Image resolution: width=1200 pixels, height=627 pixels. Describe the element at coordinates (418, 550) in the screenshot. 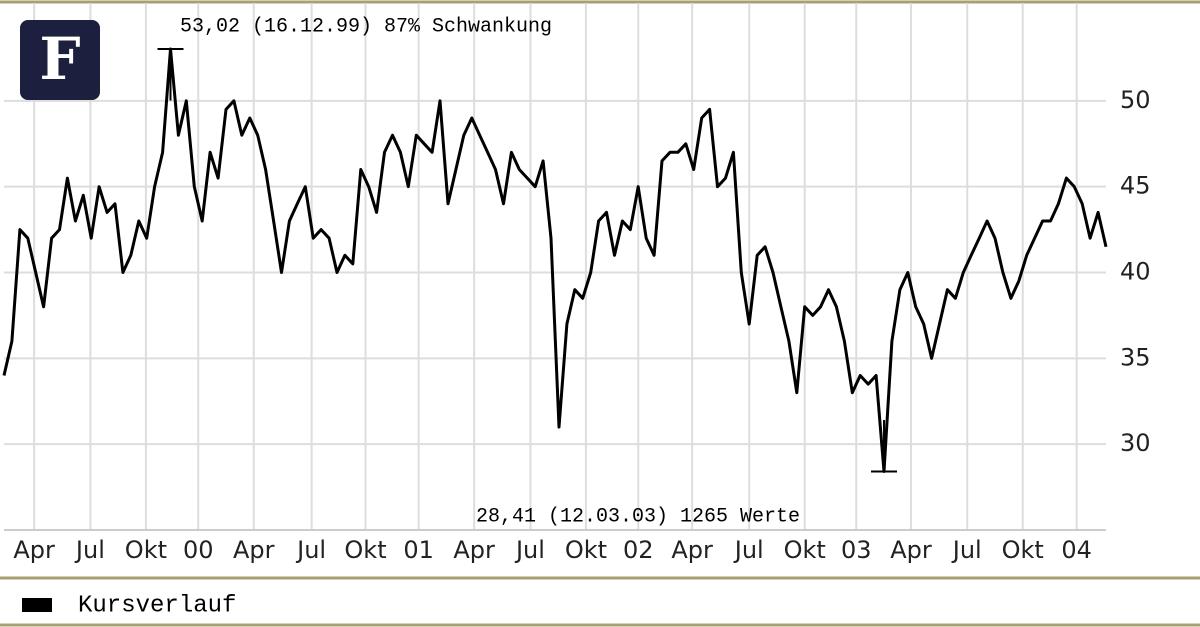

I see `x-tick-label: 01` at that location.